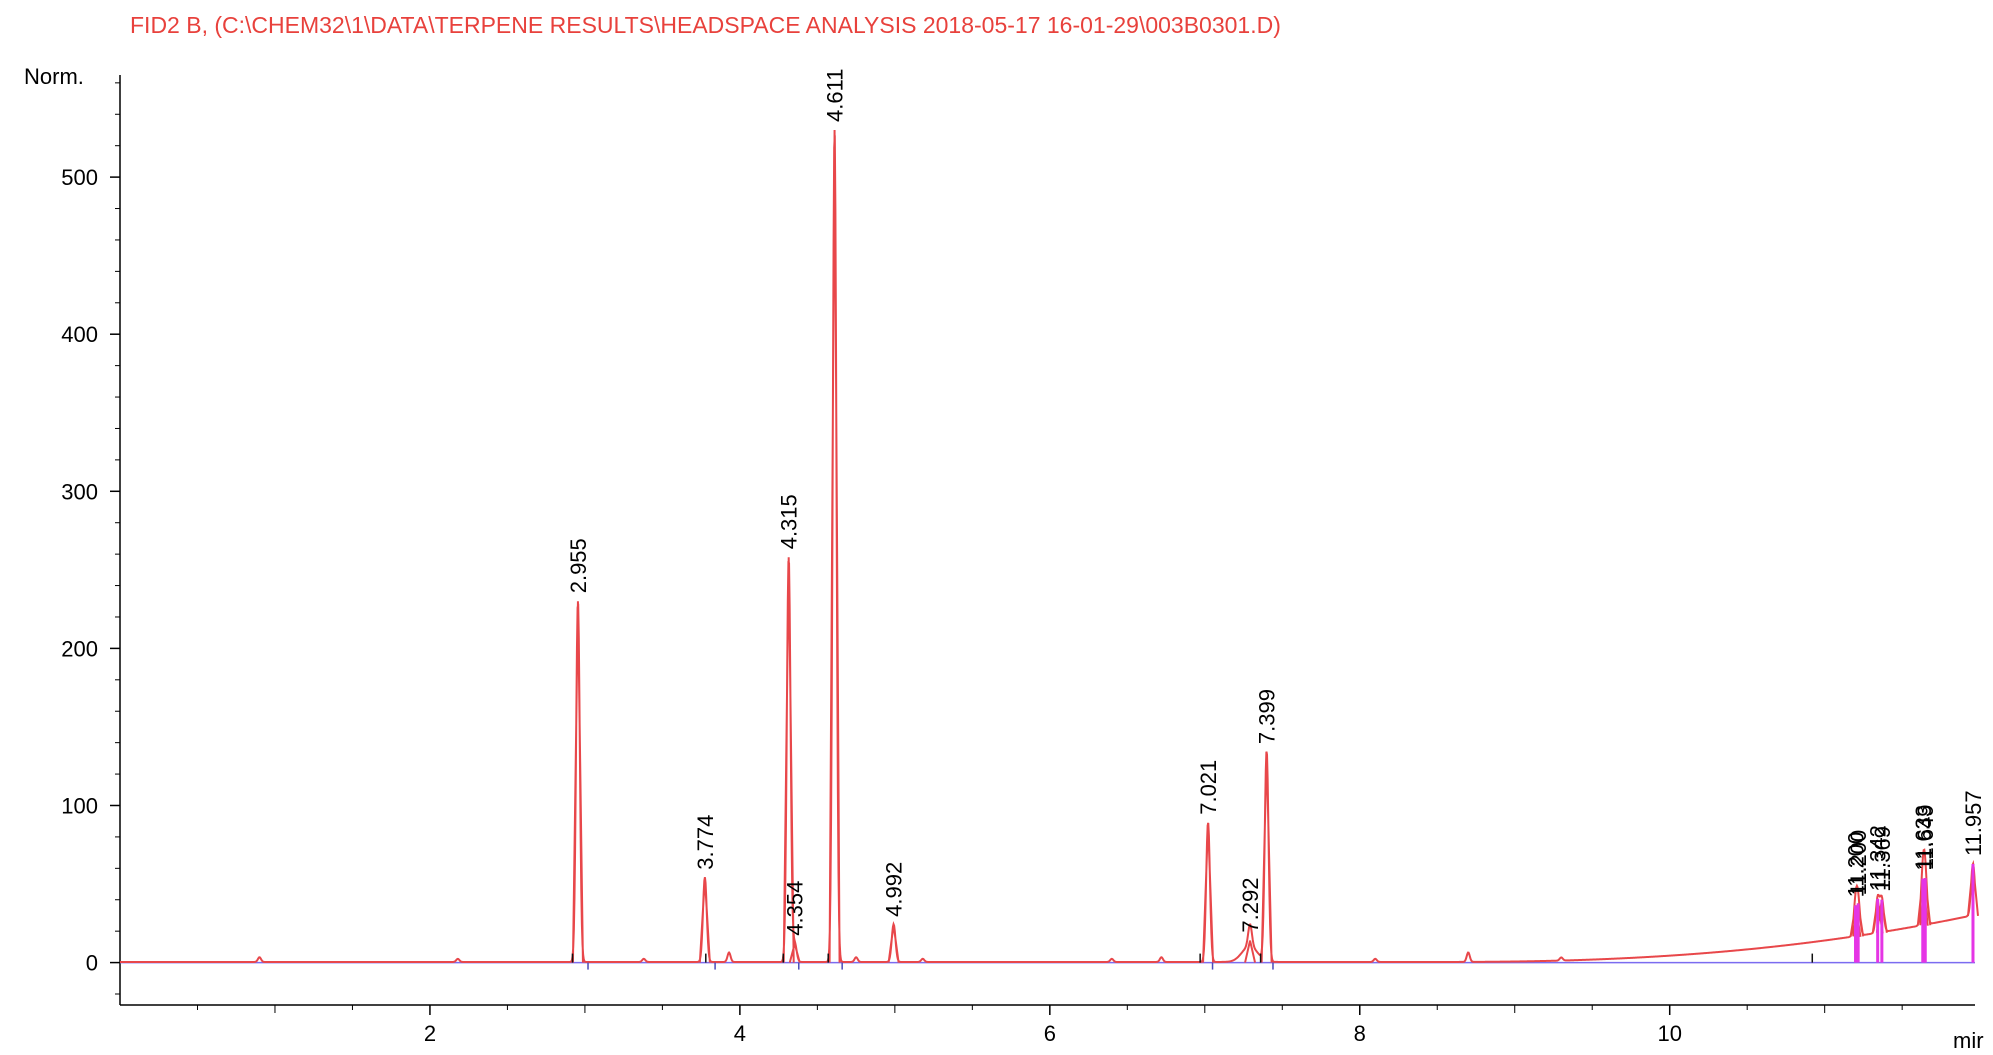  I want to click on peak-label: 4.611, so click(835, 95).